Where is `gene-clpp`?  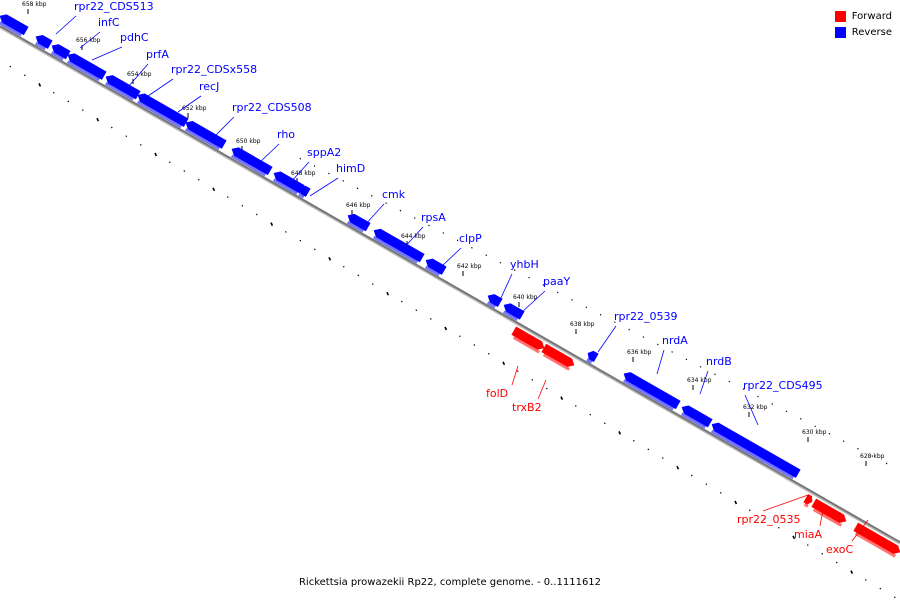
gene-clpp is located at coordinates (434, 266).